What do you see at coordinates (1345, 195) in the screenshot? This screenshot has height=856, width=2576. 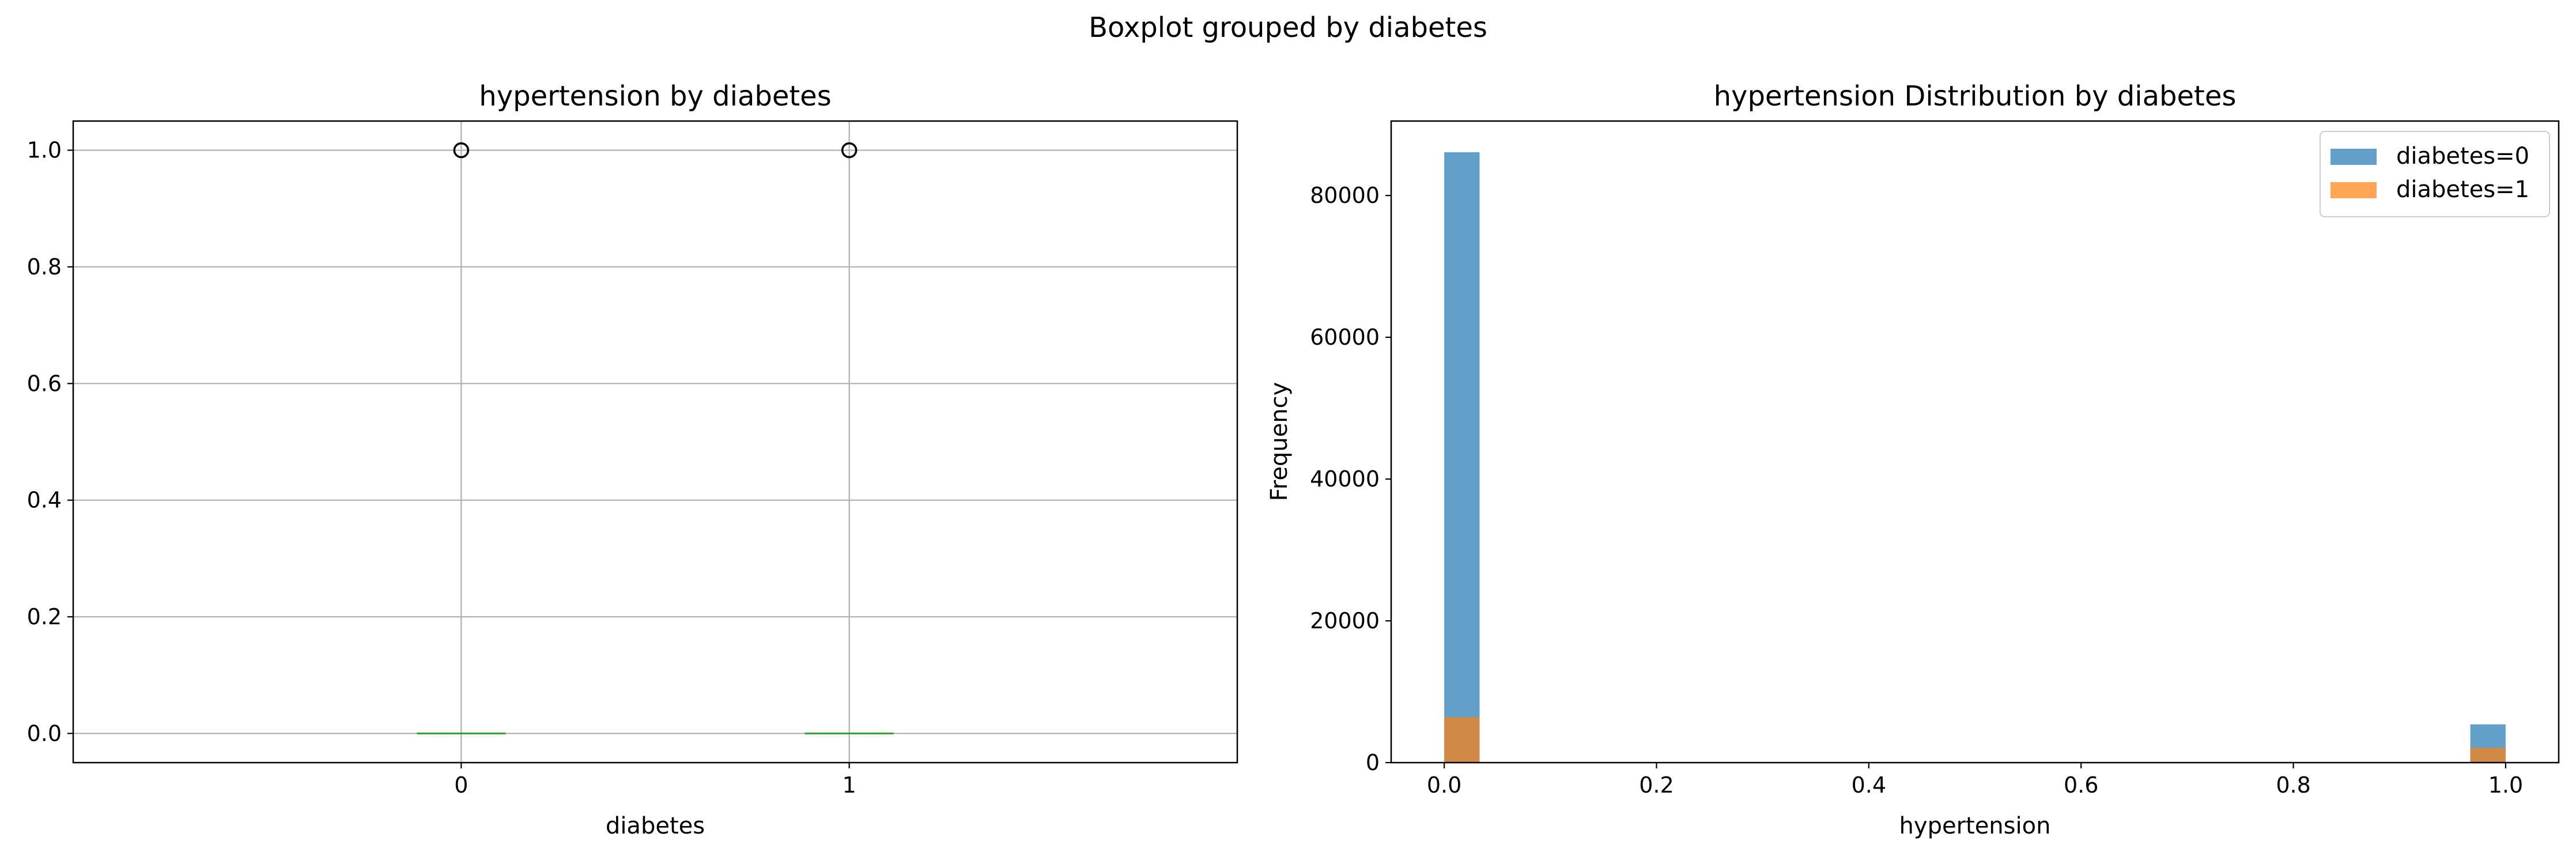 I see `histogram-ytick-label: 80000` at bounding box center [1345, 195].